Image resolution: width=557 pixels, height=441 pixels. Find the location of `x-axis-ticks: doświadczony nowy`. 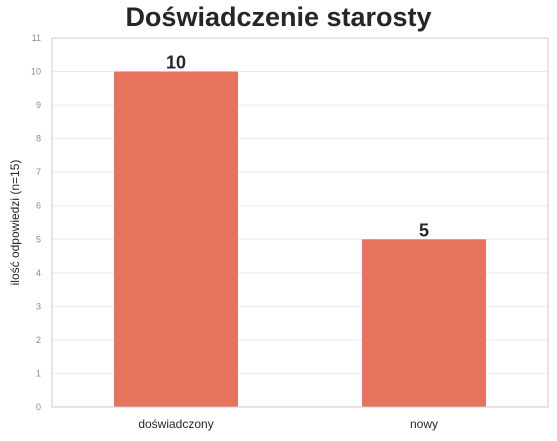

x-axis-ticks: doświadczony nowy is located at coordinates (288, 424).